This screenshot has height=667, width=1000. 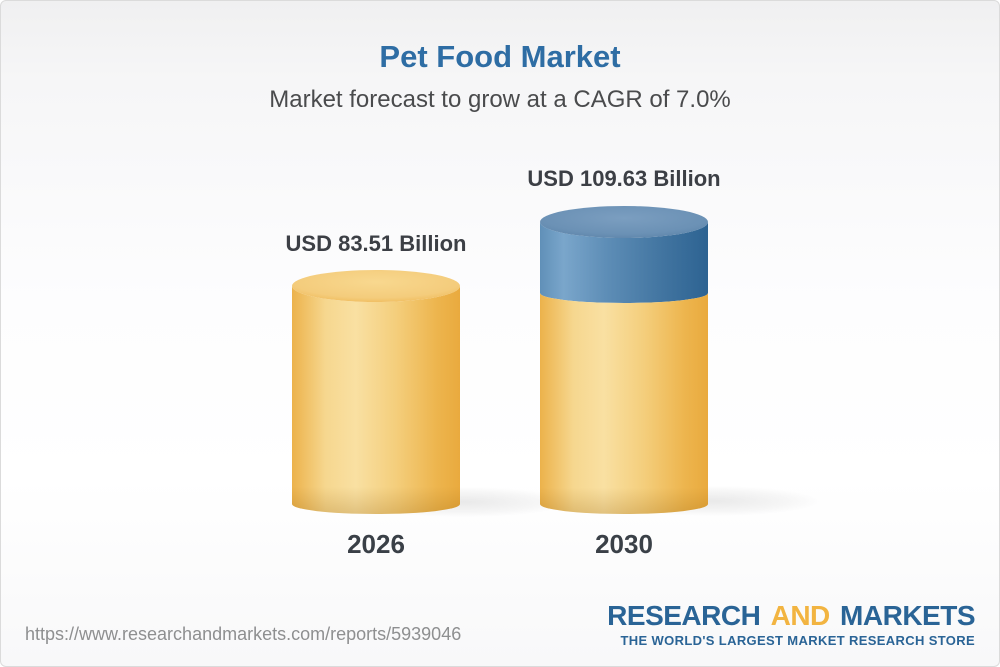 What do you see at coordinates (624, 544) in the screenshot?
I see `axis-label-2030: 2030` at bounding box center [624, 544].